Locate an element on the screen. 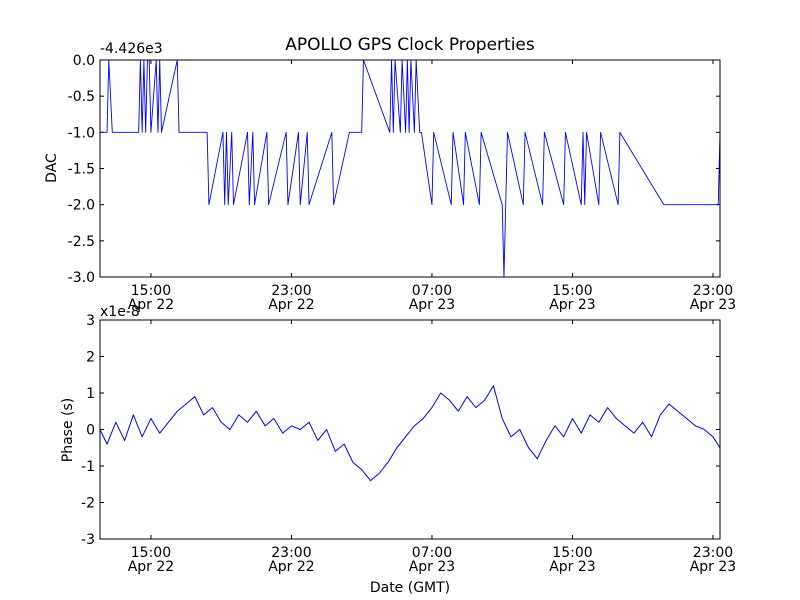  y-tick-label: -3 is located at coordinates (88, 540).